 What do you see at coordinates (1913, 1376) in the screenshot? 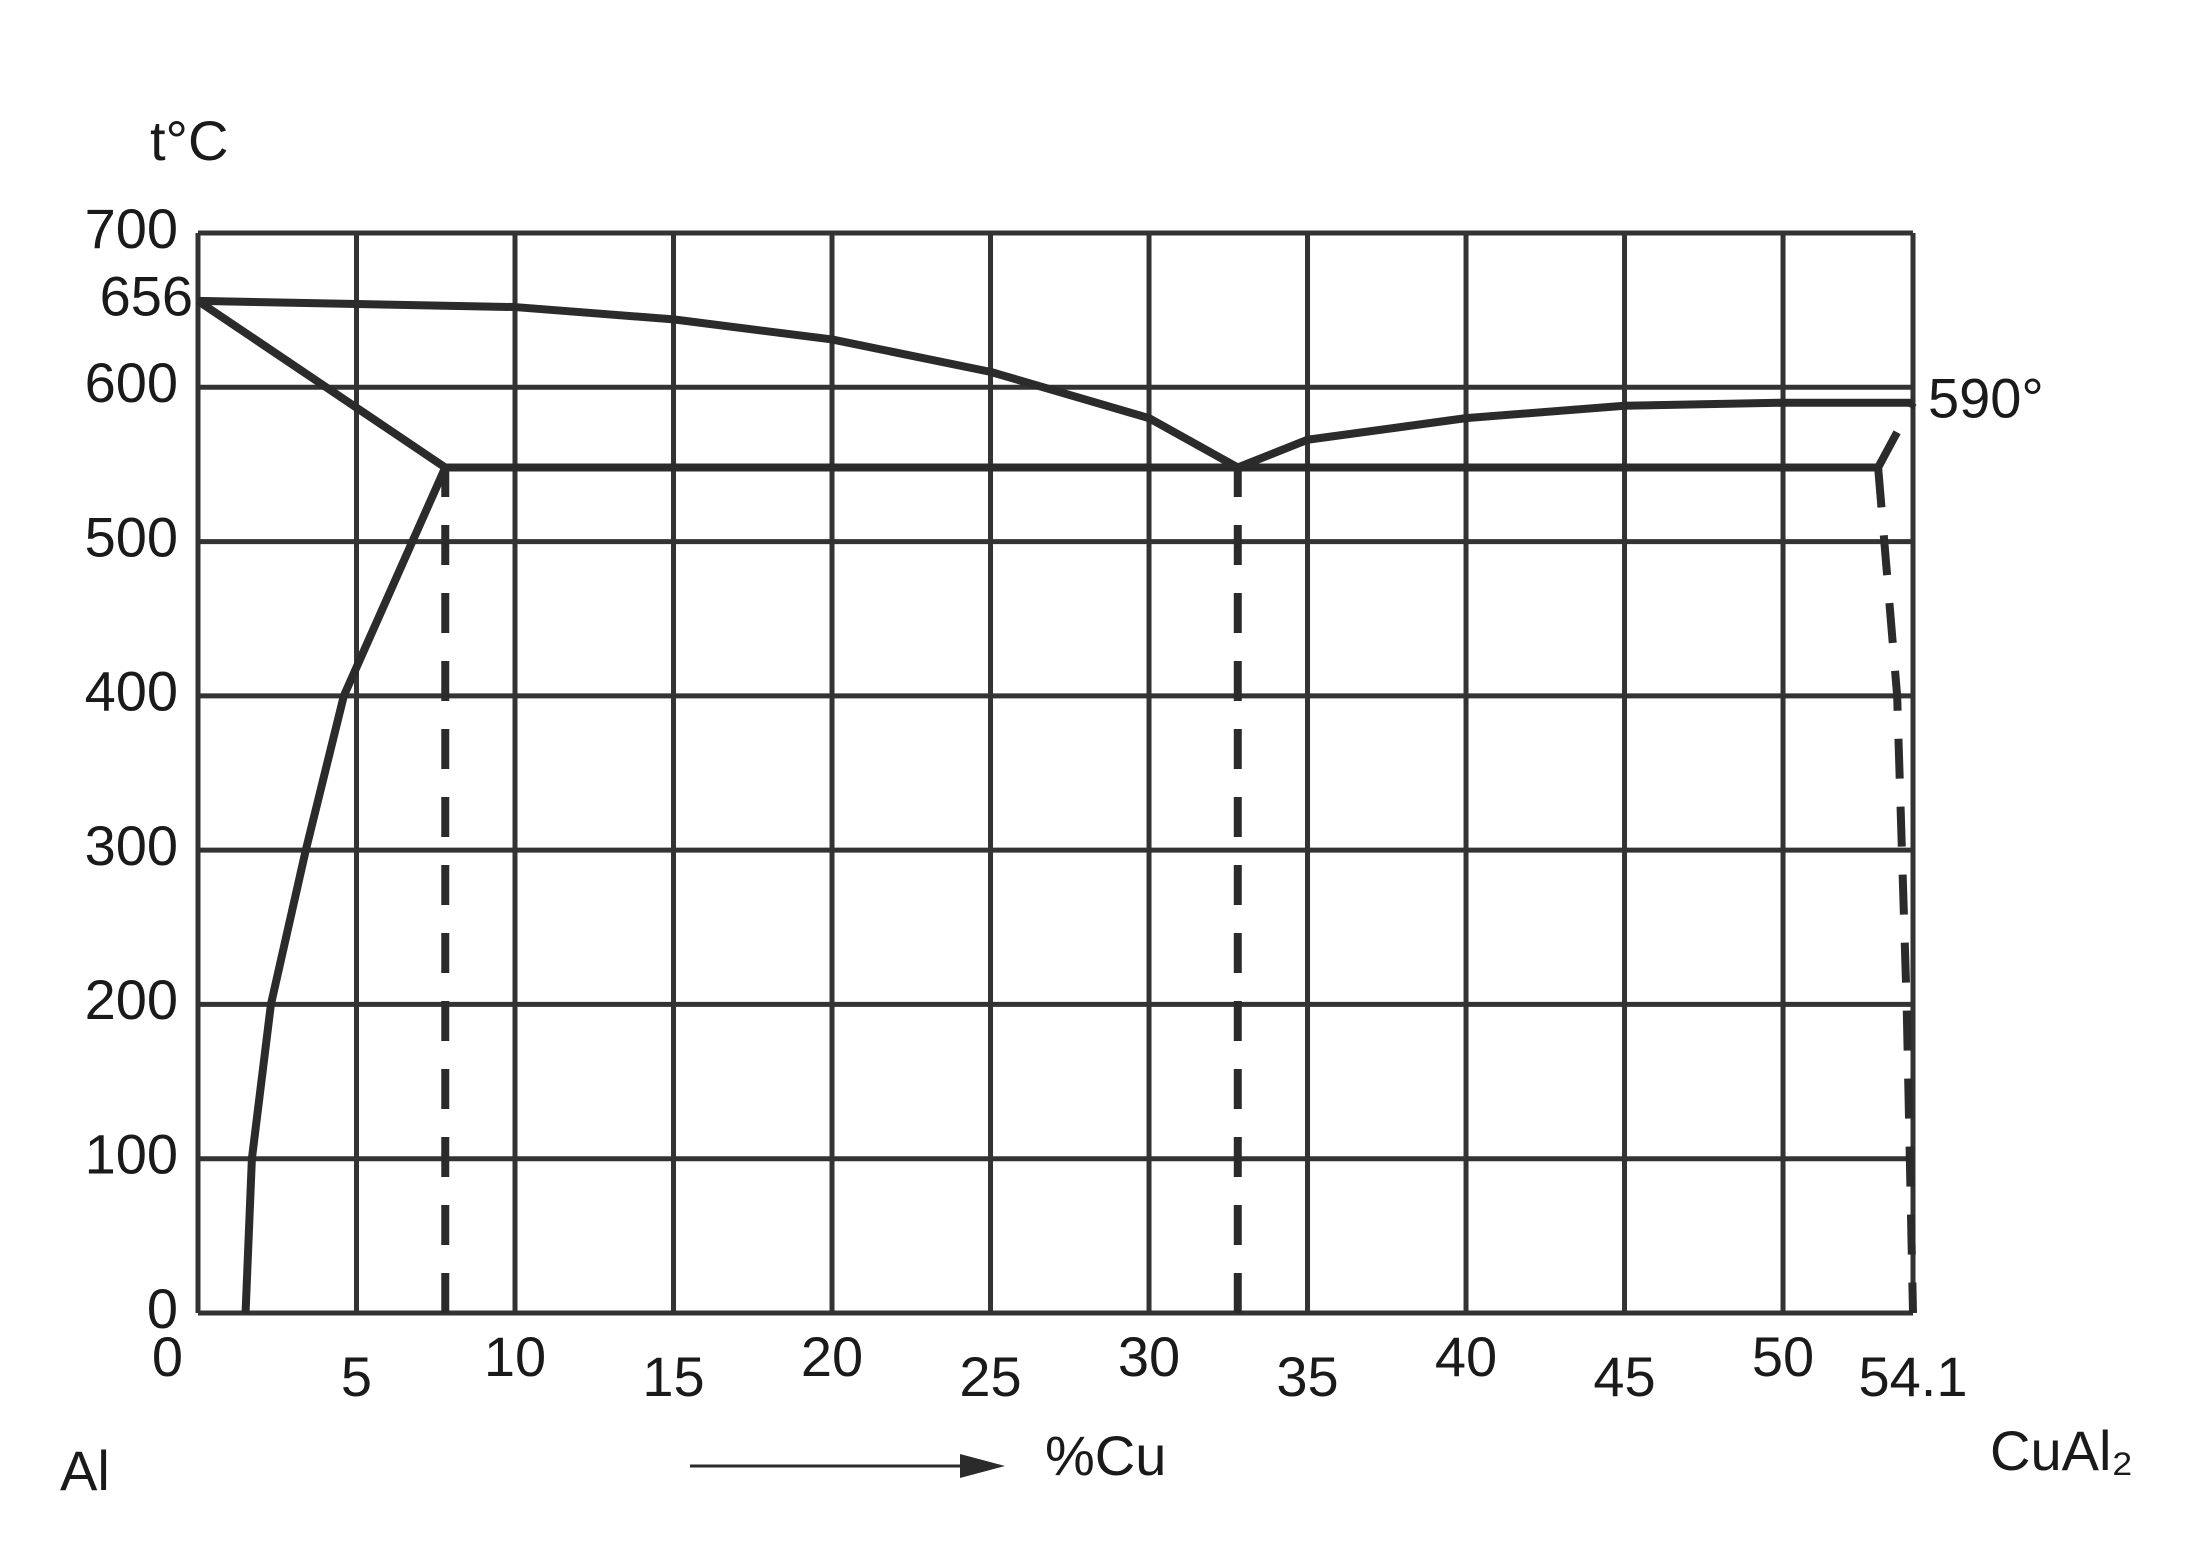
I see `x-tick-label: 54.1` at bounding box center [1913, 1376].